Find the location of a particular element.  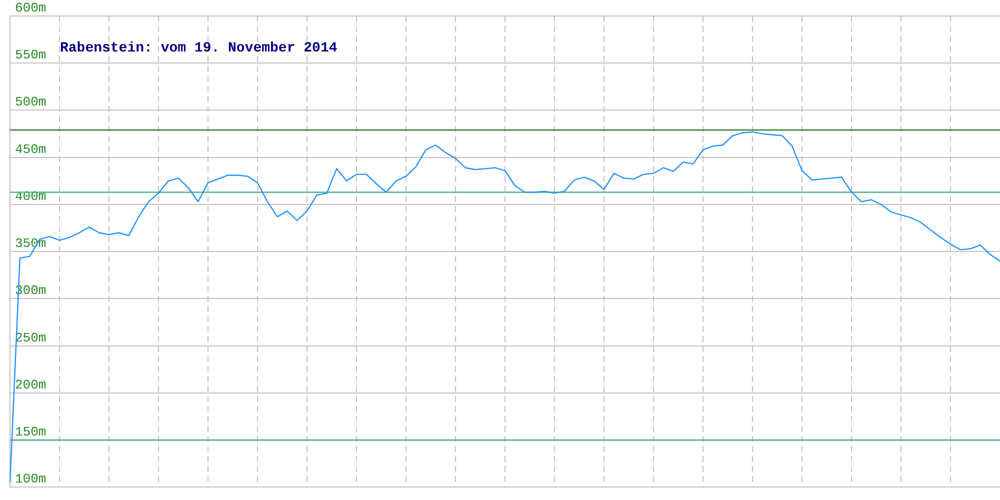

y-tick-label: 200m is located at coordinates (30, 384).